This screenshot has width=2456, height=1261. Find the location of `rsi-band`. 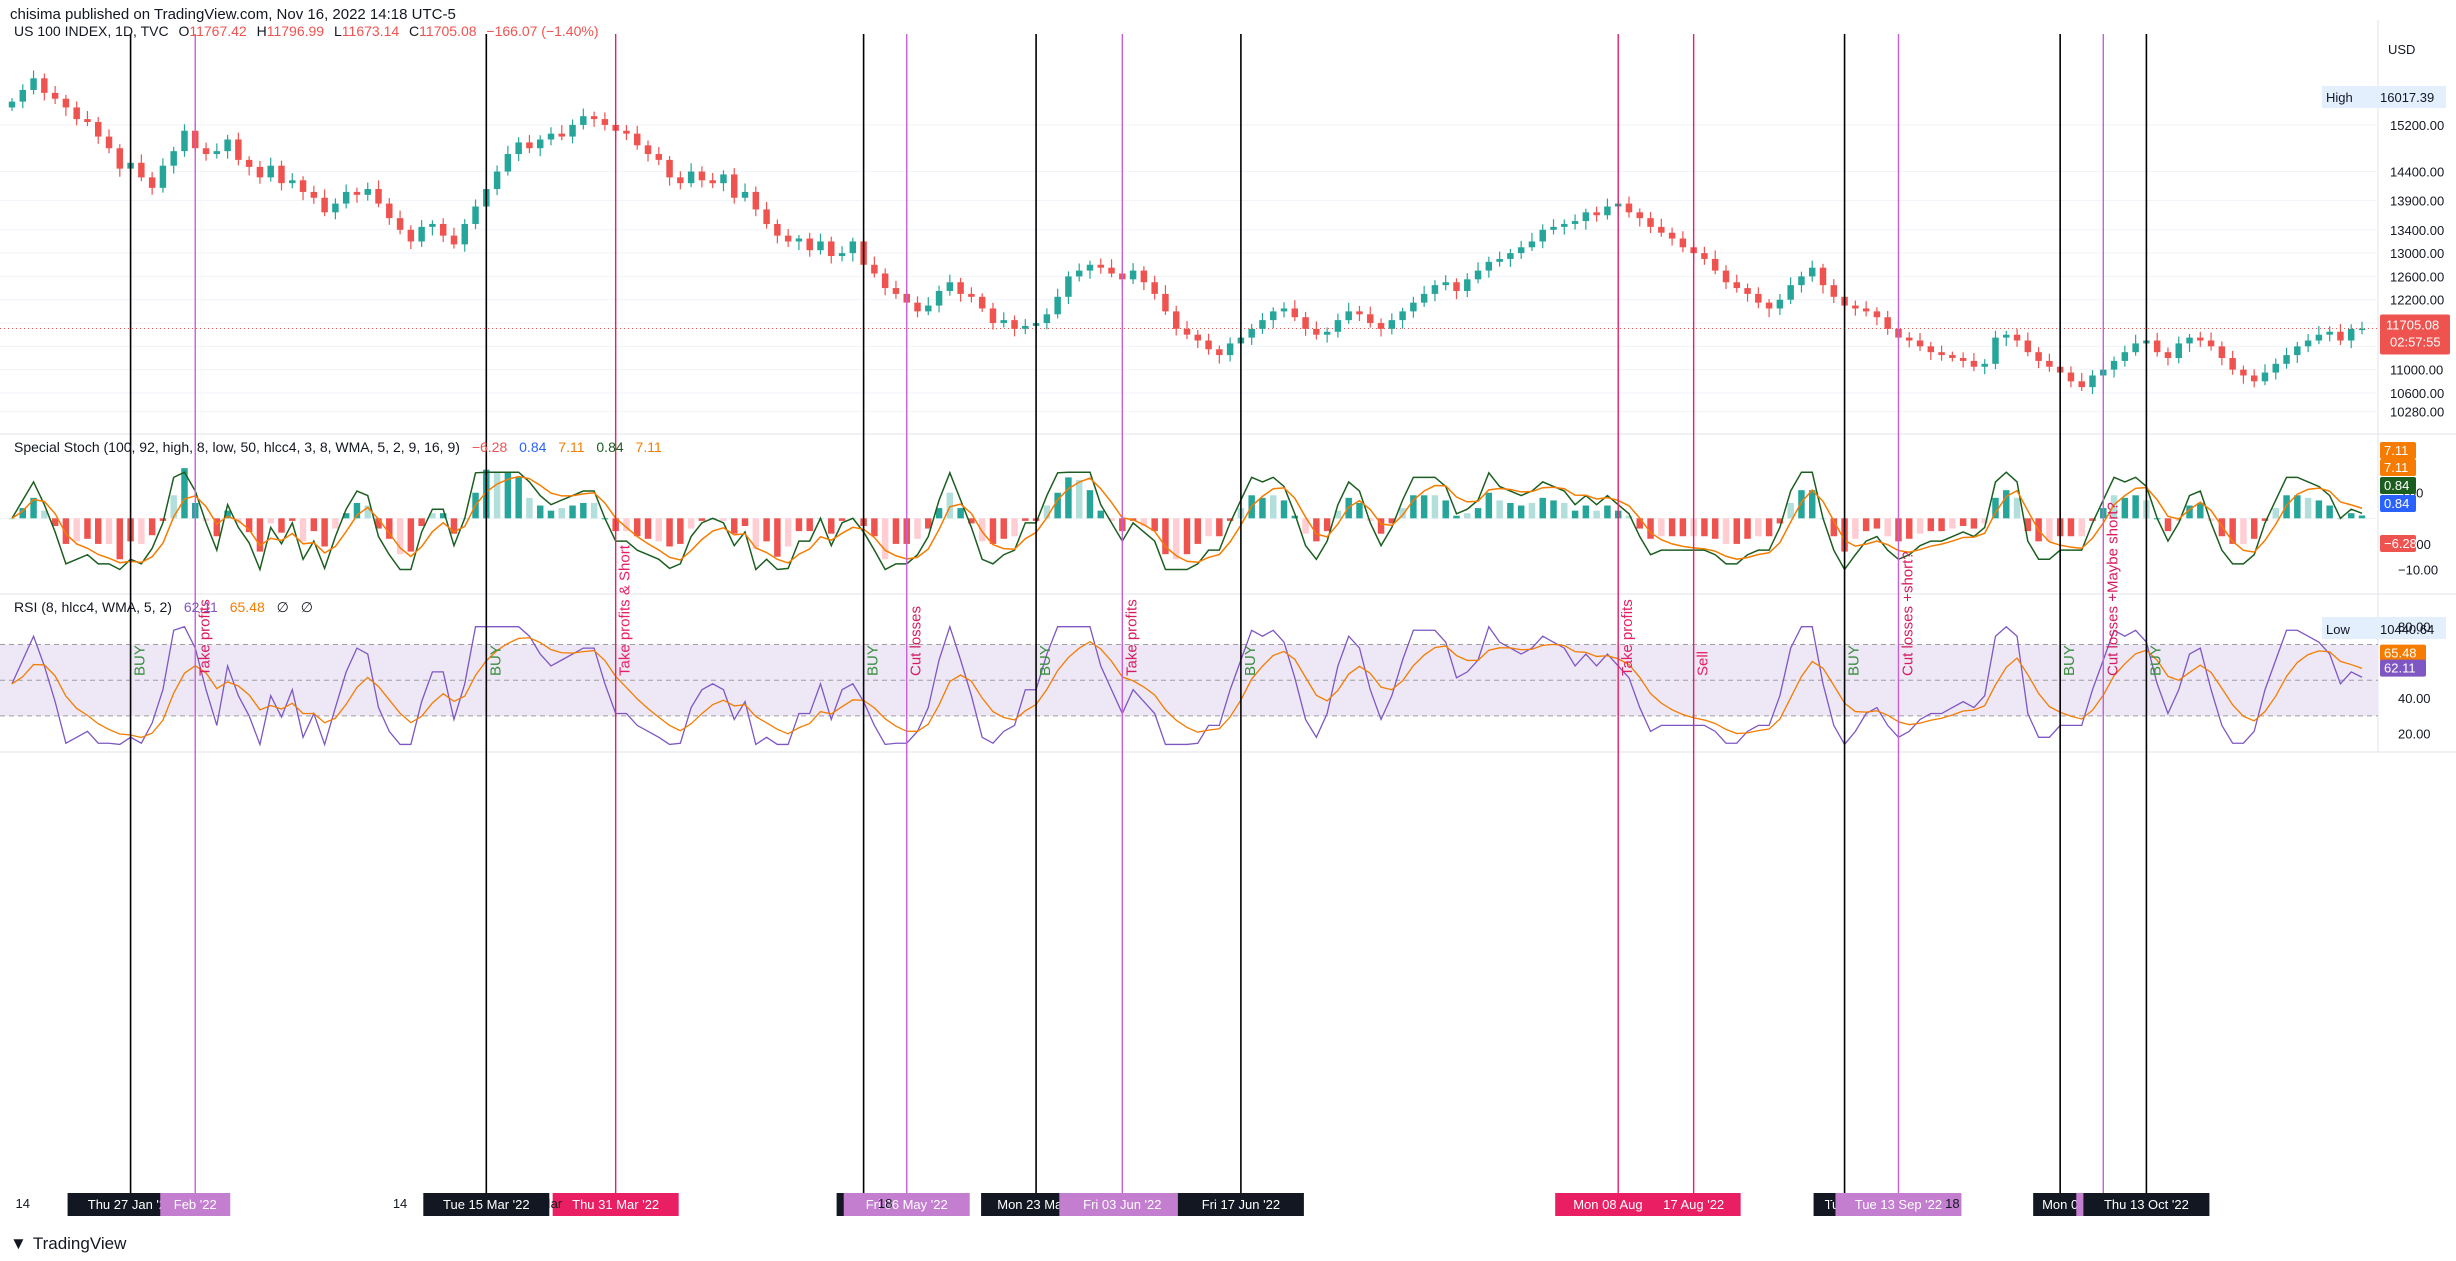

rsi-band is located at coordinates (1189, 680).